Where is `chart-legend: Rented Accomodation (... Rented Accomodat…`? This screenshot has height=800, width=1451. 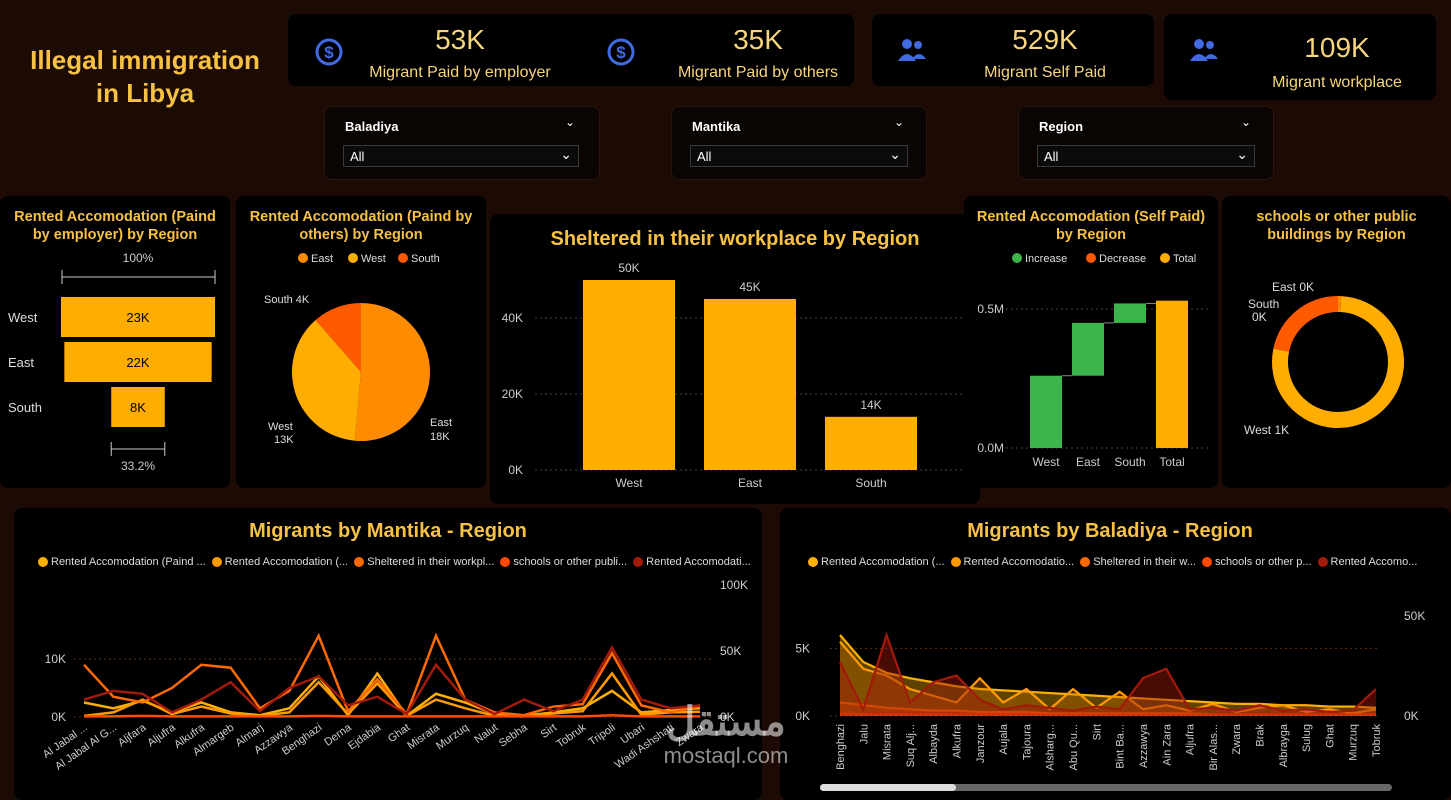 chart-legend: Rented Accomodation (... Rented Accomodat… is located at coordinates (1128, 563).